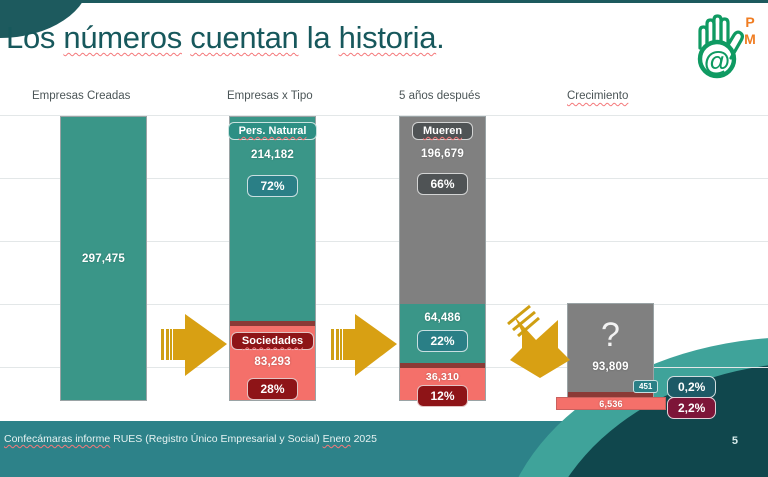 This screenshot has width=768, height=477. What do you see at coordinates (318, 37) in the screenshot?
I see `title-run-4: la` at bounding box center [318, 37].